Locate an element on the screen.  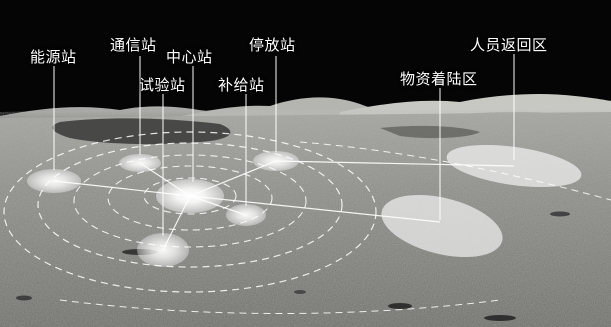
energy-station-pad is located at coordinates (54, 181).